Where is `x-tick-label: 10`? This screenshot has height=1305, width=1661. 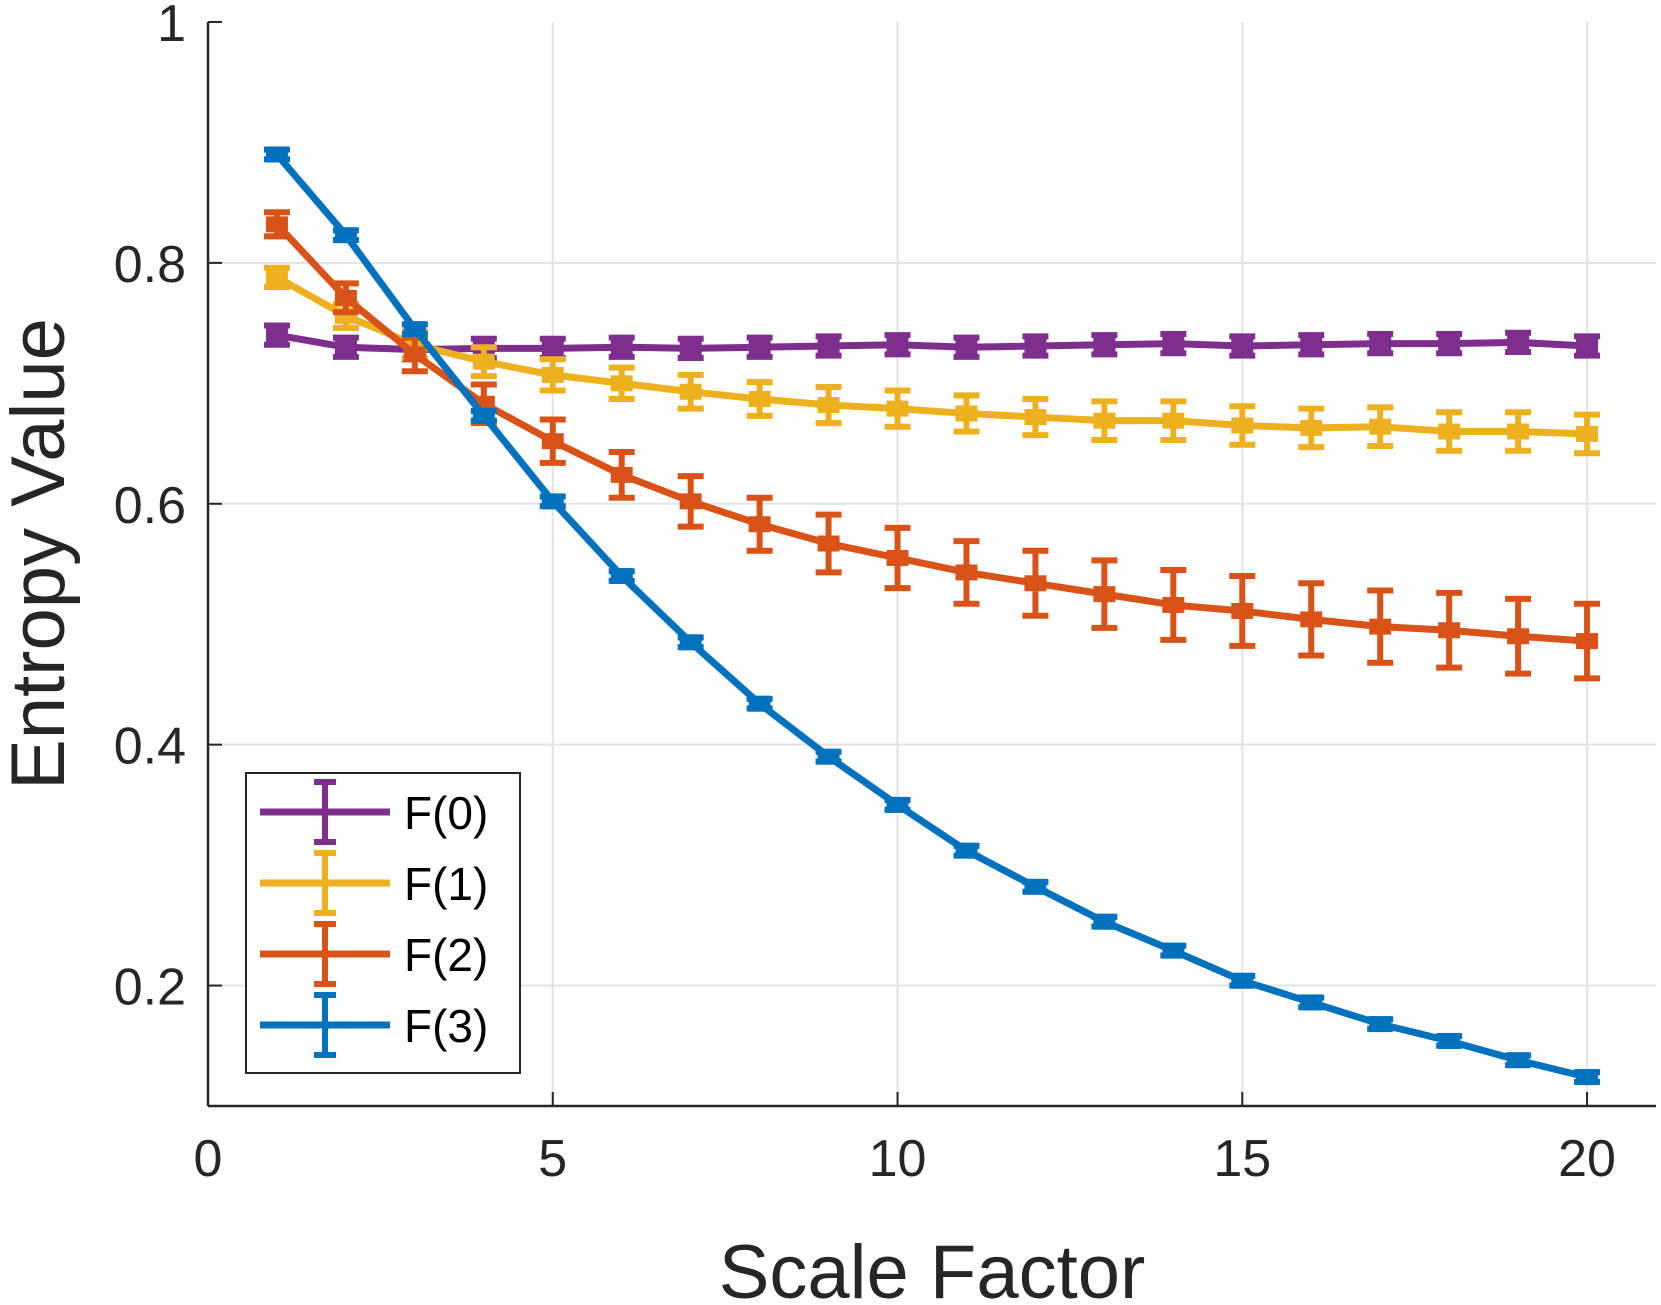 x-tick-label: 10 is located at coordinates (898, 1159).